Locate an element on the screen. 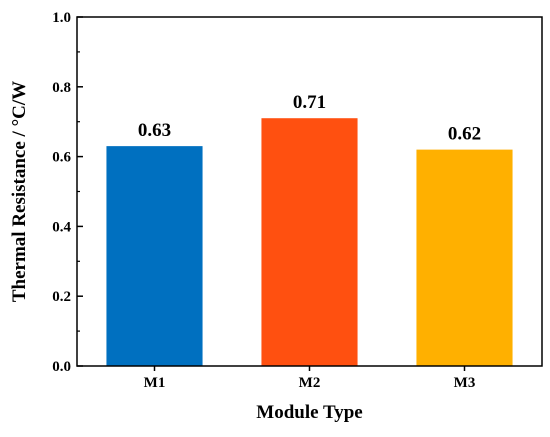  x-axis: M1 M2 M3 is located at coordinates (310, 378).